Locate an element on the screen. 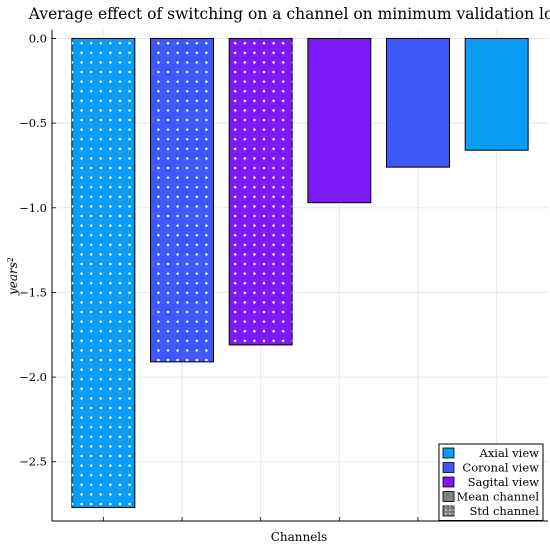 The width and height of the screenshot is (550, 547). legend-label: Coronal view is located at coordinates (500, 468).